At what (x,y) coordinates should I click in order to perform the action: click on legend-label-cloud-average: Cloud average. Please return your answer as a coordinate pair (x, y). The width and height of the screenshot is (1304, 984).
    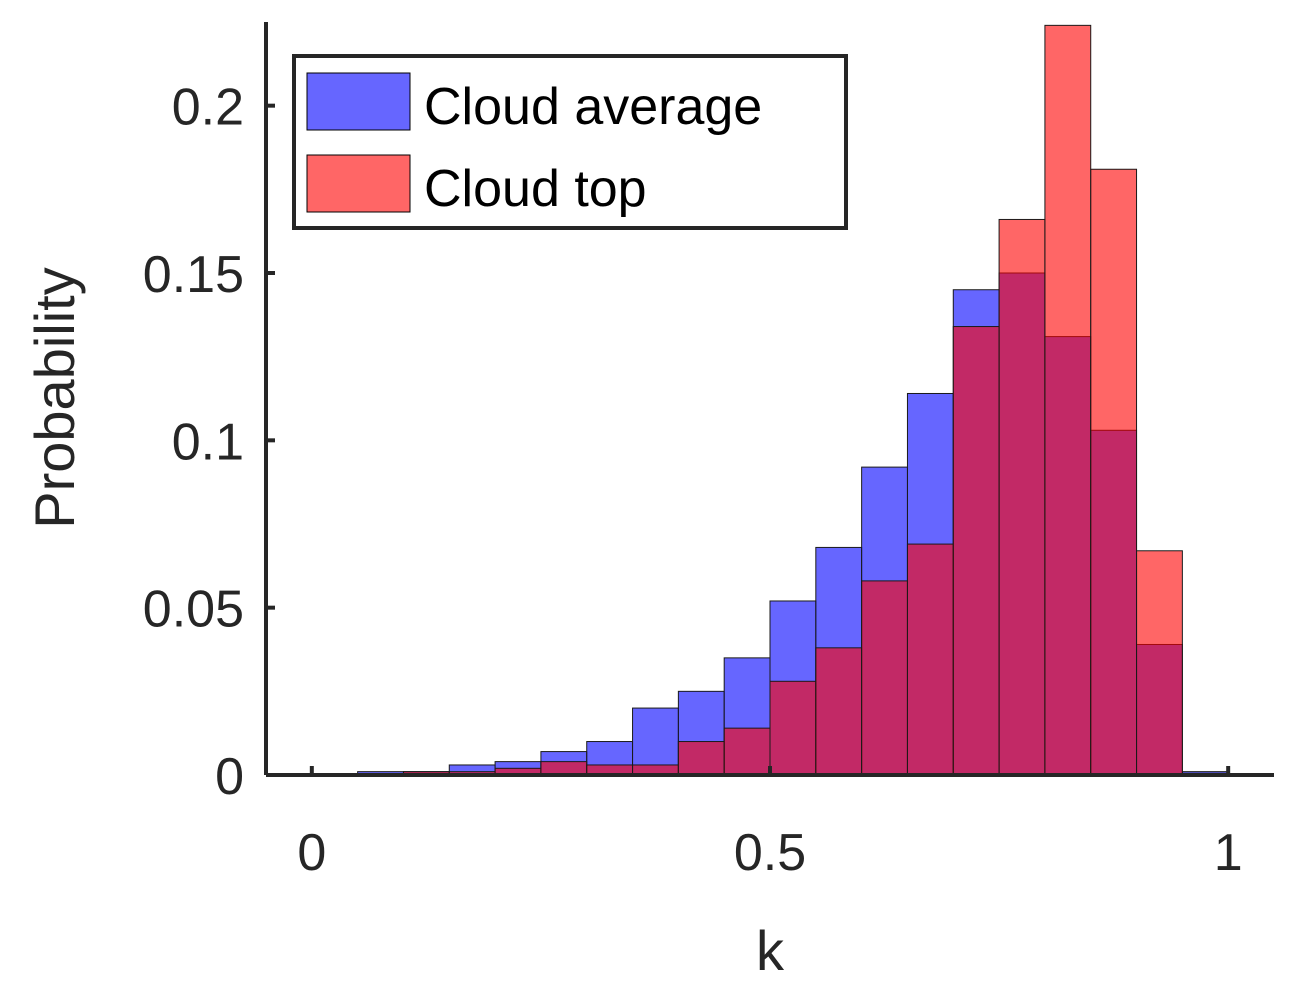
    Looking at the image, I should click on (593, 107).